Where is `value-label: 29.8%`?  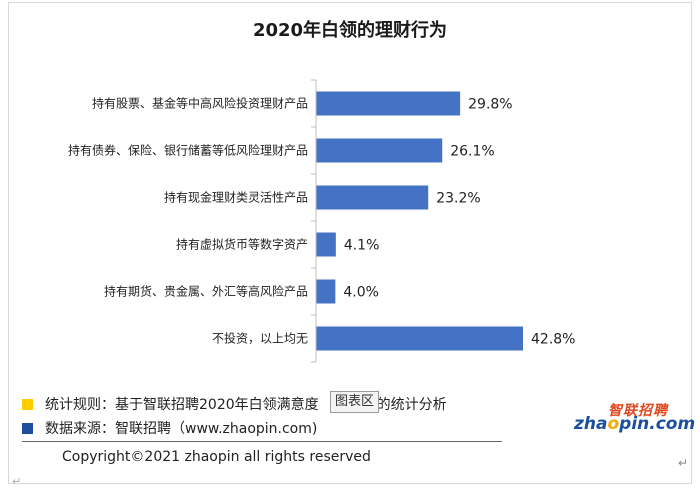
value-label: 29.8% is located at coordinates (490, 105).